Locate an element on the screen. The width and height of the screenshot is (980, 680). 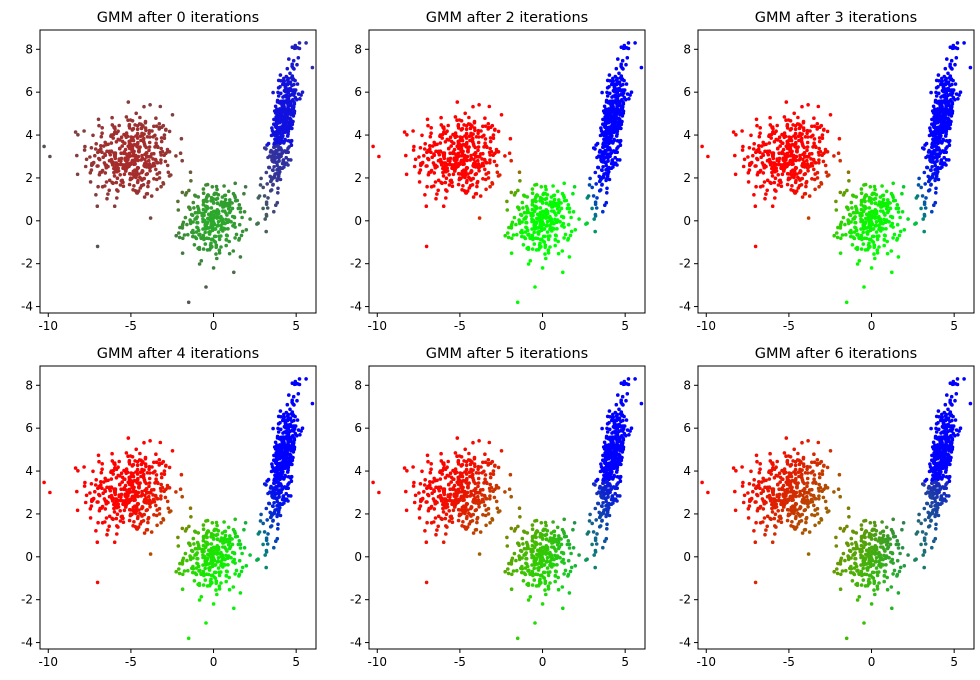
y-tick-label: 2 is located at coordinates (29, 178).